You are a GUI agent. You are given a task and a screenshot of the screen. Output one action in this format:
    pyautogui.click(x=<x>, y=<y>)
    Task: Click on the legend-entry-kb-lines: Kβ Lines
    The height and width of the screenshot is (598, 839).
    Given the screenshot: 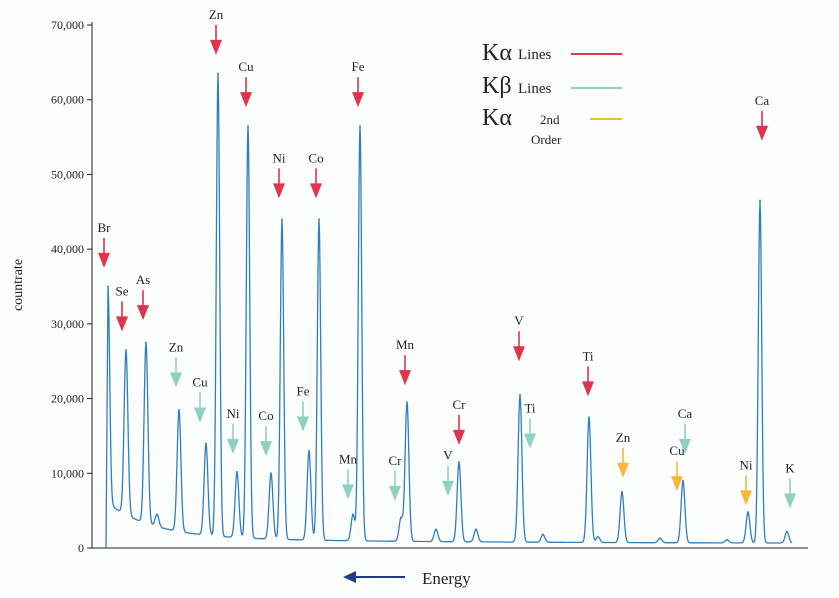 What is the action you would take?
    pyautogui.click(x=552, y=86)
    